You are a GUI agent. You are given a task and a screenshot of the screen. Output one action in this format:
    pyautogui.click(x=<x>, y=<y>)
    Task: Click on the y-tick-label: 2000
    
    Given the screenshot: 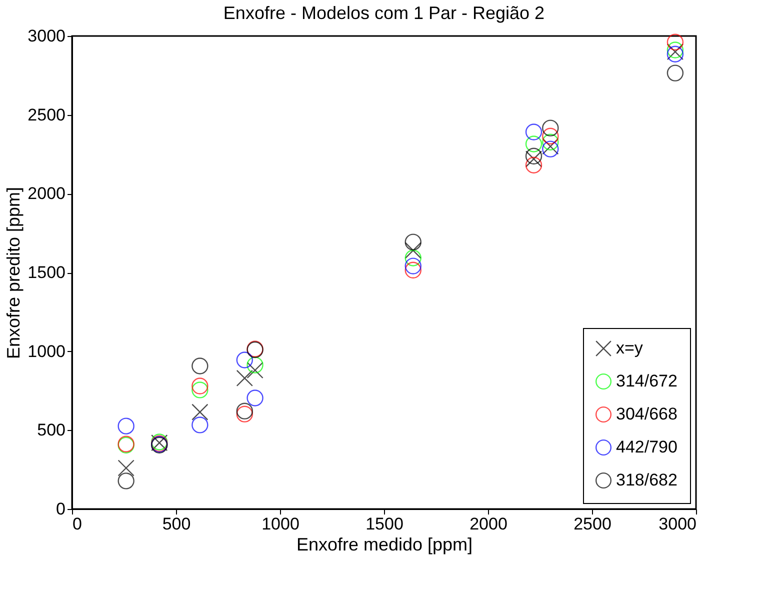 What is the action you would take?
    pyautogui.click(x=47, y=194)
    